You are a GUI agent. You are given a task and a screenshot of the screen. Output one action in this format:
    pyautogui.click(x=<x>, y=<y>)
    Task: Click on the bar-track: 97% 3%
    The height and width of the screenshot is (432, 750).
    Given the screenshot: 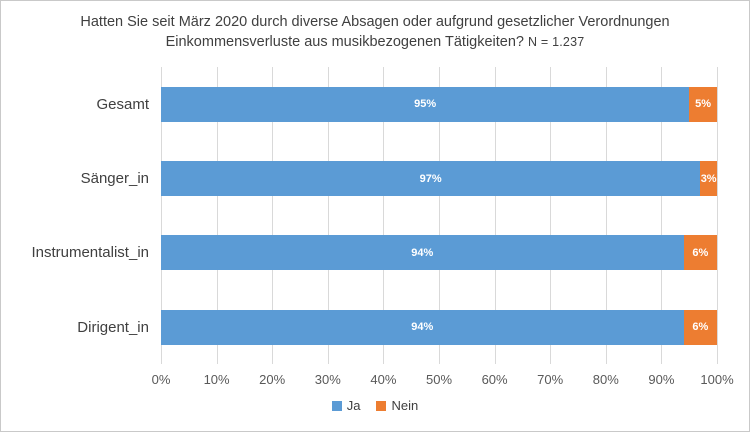 What is the action you would take?
    pyautogui.click(x=439, y=178)
    